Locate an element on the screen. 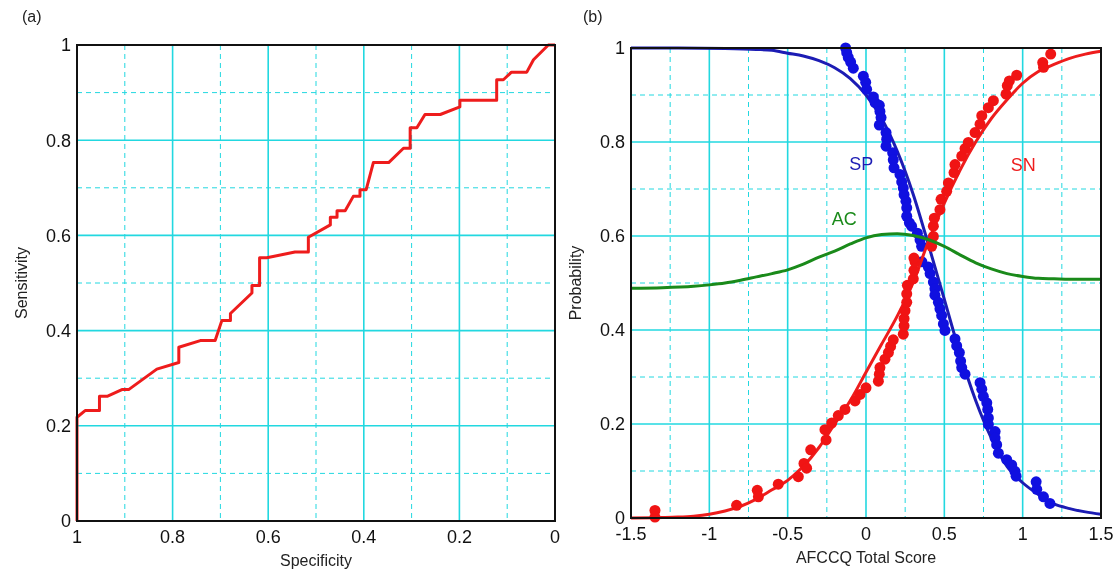  chart-title: (a) is located at coordinates (32, 16).